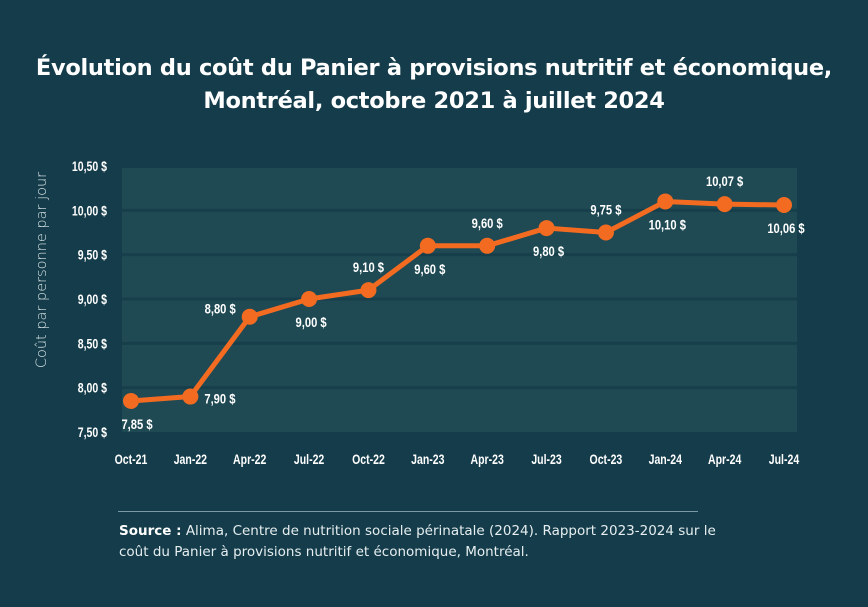 This screenshot has height=607, width=868. Describe the element at coordinates (92, 388) in the screenshot. I see `y-tick-label: 8,00 $` at that location.